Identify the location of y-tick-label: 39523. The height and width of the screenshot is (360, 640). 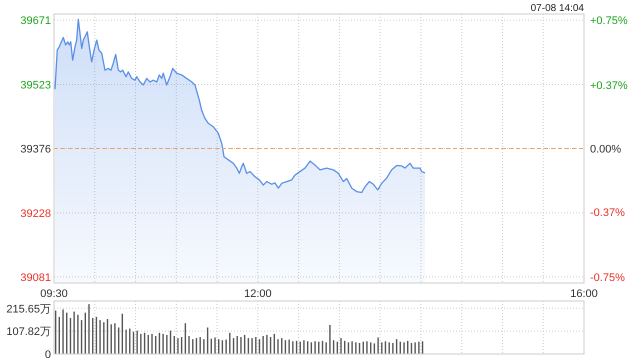
(35, 86).